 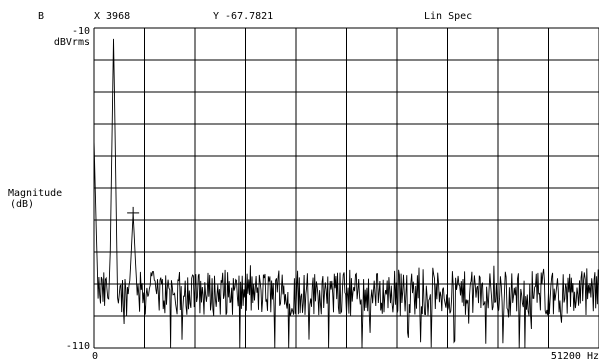 What do you see at coordinates (133, 212) in the screenshot?
I see `cursor-marker` at bounding box center [133, 212].